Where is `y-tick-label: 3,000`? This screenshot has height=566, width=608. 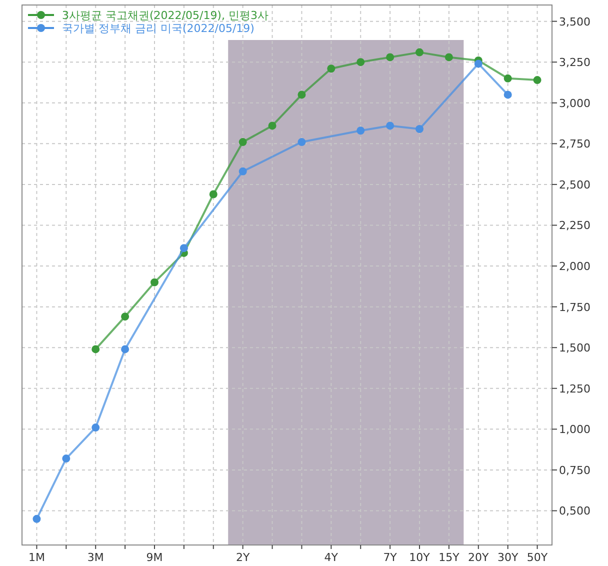
y-tick-label: 3,000 is located at coordinates (574, 103).